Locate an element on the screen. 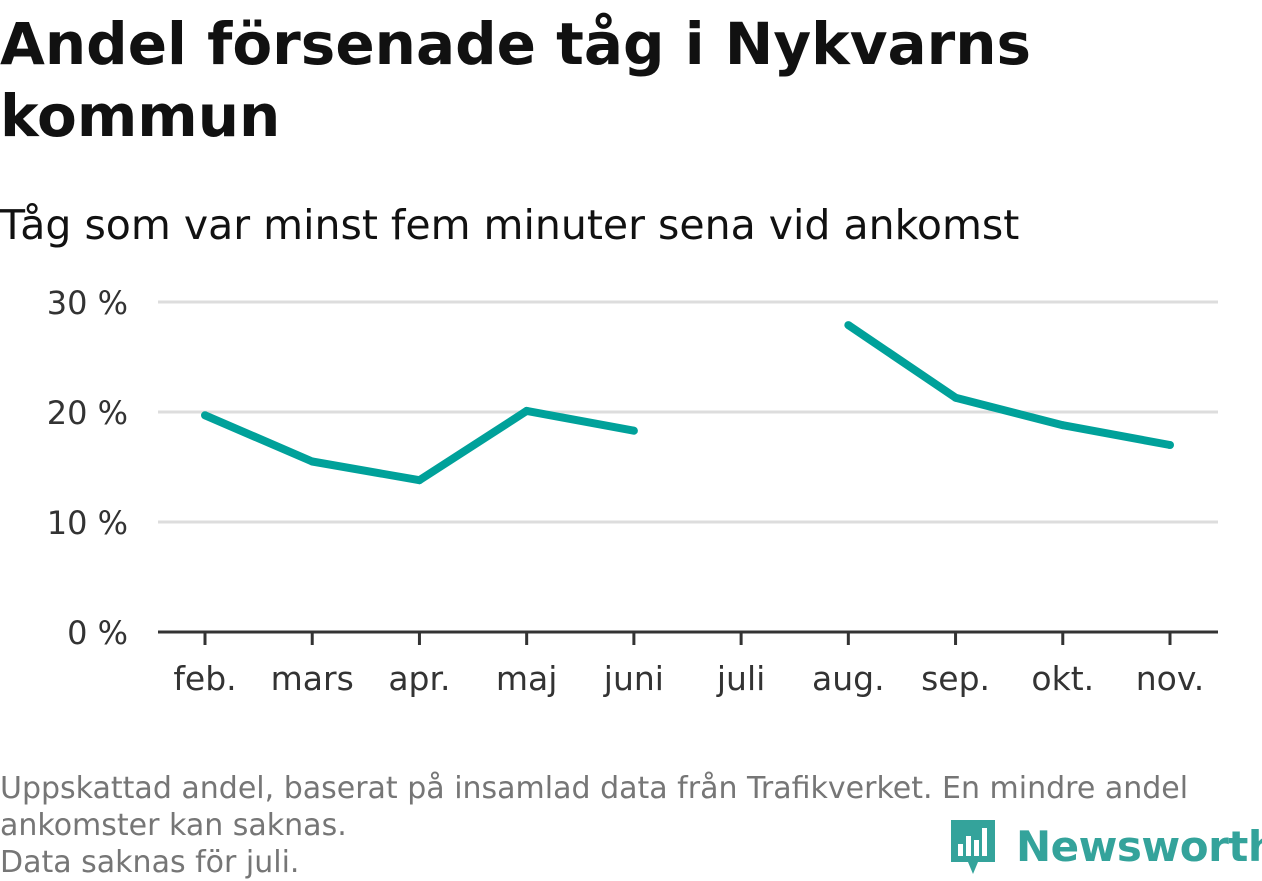 The height and width of the screenshot is (881, 1262). source-note-continued: ankomster kan saknas. is located at coordinates (173, 825).